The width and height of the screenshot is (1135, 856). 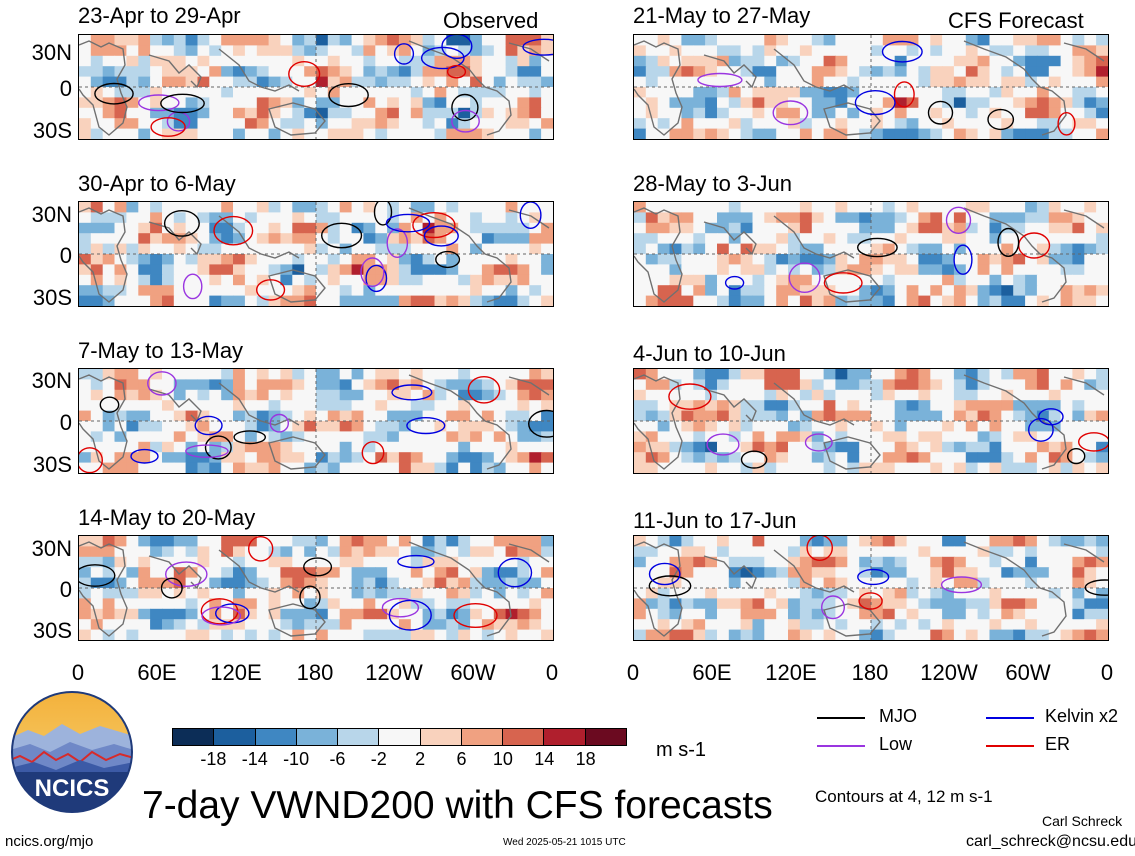 What do you see at coordinates (72, 754) in the screenshot?
I see `ncics-logo: NCICS` at bounding box center [72, 754].